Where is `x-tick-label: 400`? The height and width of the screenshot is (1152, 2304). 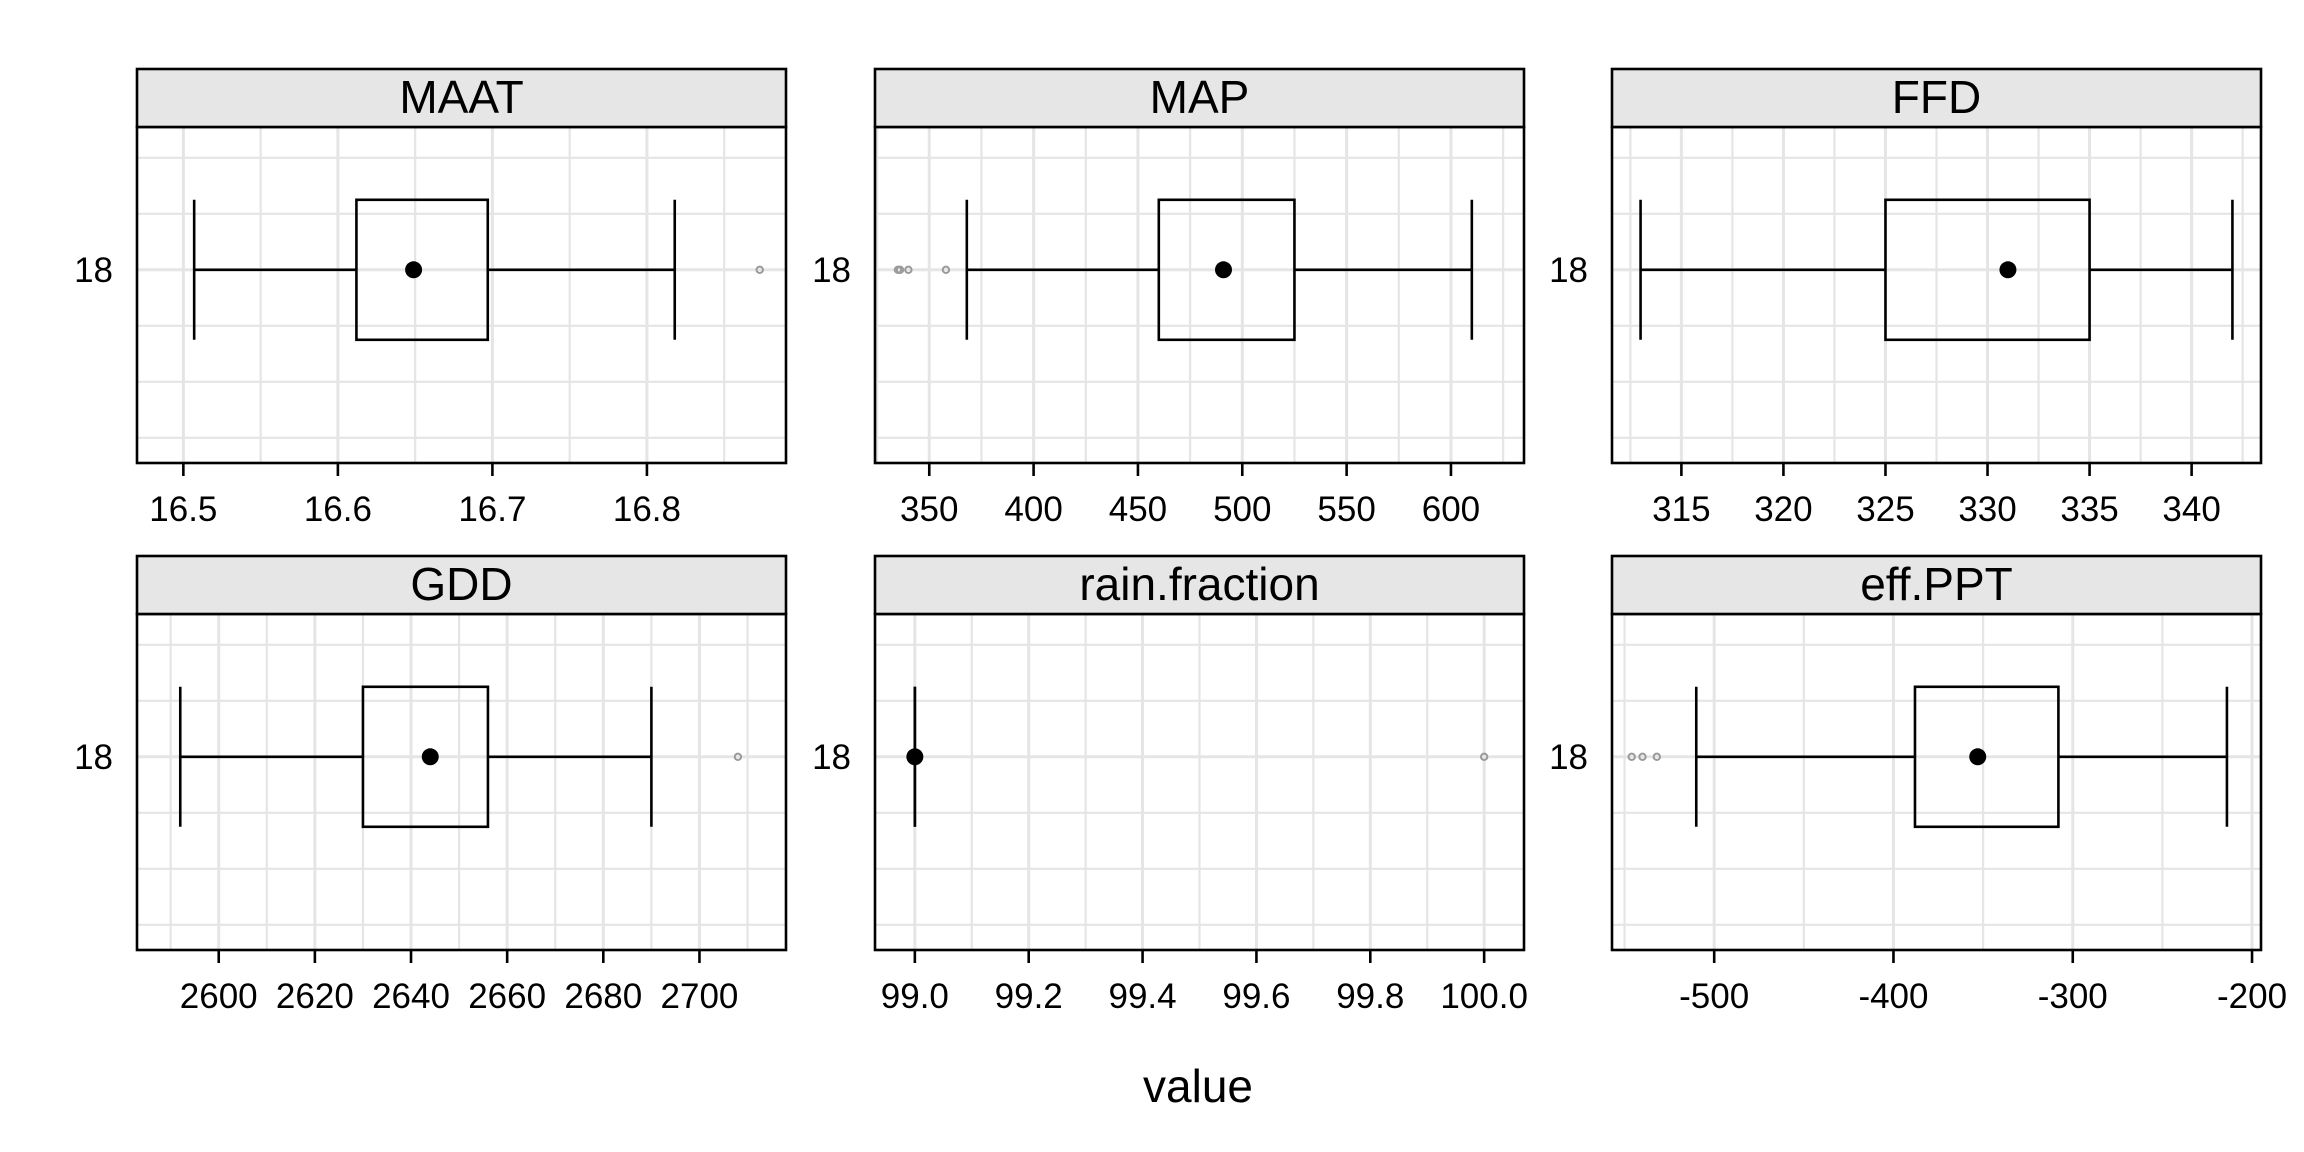
x-tick-label: 400 is located at coordinates (1033, 509).